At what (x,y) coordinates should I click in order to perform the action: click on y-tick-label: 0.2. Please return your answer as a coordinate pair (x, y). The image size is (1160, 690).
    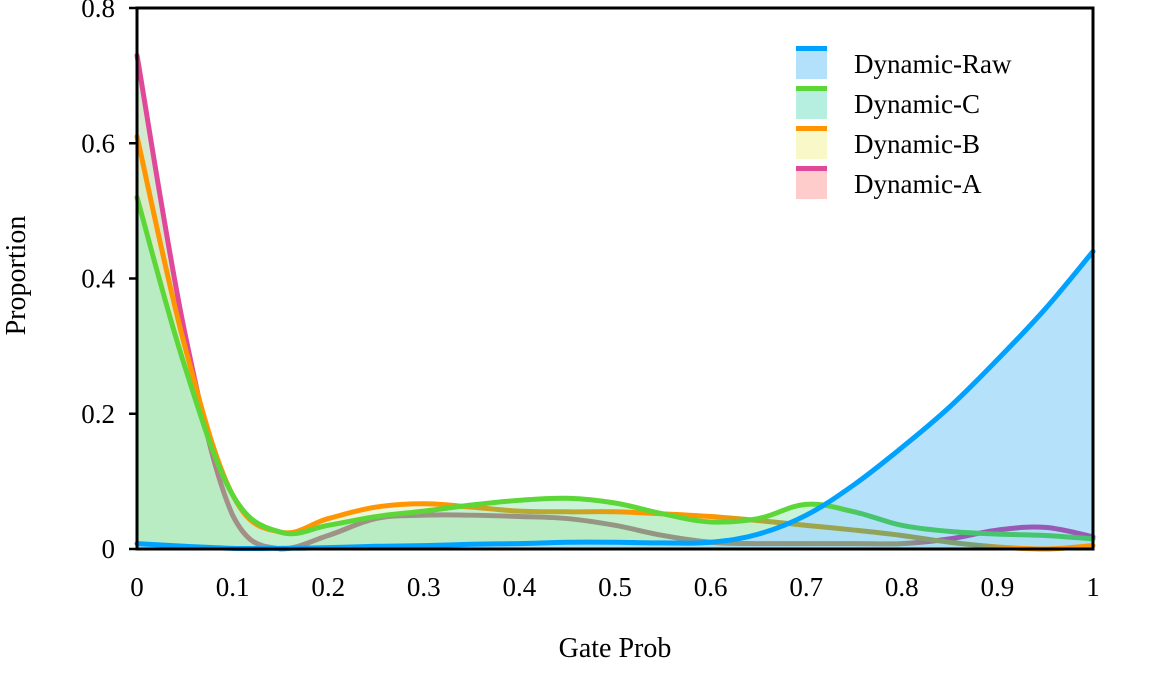
    Looking at the image, I should click on (98, 414).